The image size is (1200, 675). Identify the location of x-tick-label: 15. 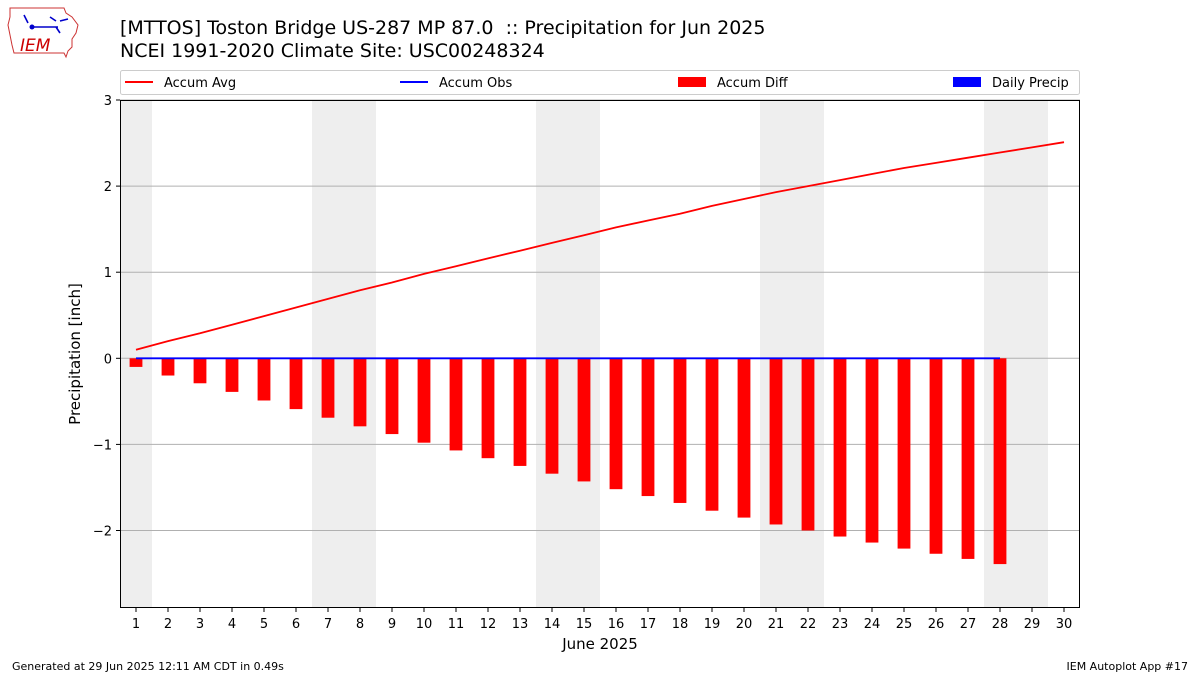
(584, 624).